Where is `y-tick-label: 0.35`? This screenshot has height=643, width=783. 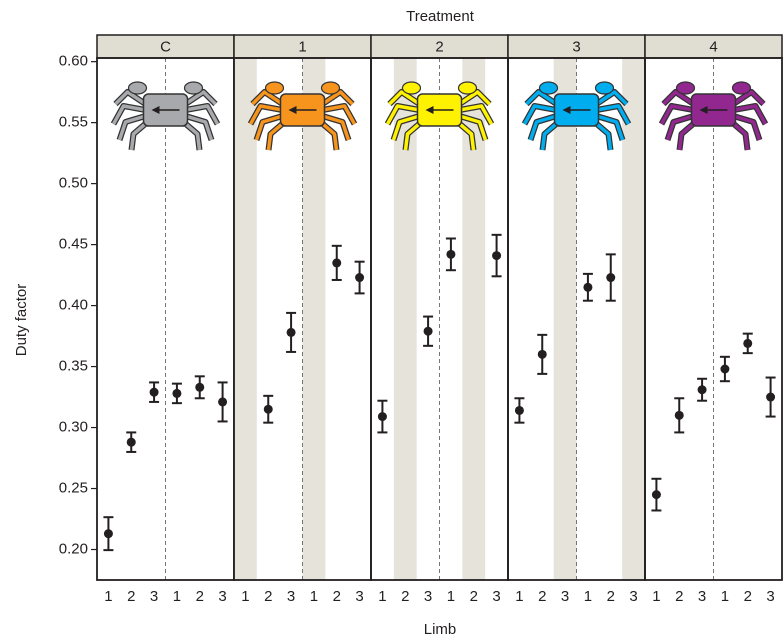
y-tick-label: 0.35 is located at coordinates (73, 366).